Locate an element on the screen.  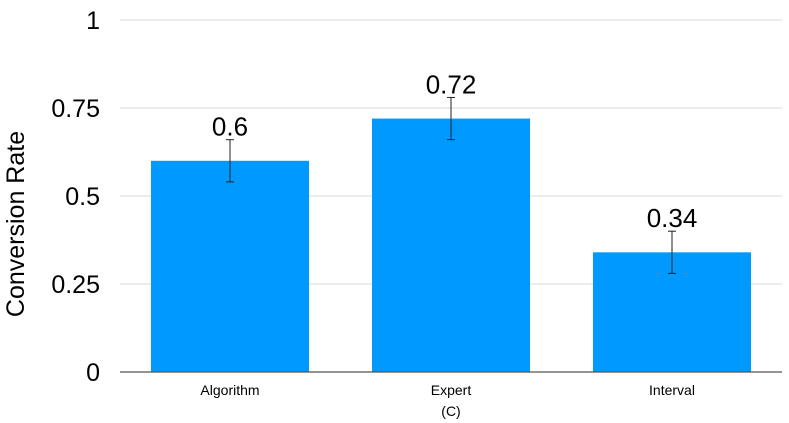
y-tick-label: 0 is located at coordinates (93, 373).